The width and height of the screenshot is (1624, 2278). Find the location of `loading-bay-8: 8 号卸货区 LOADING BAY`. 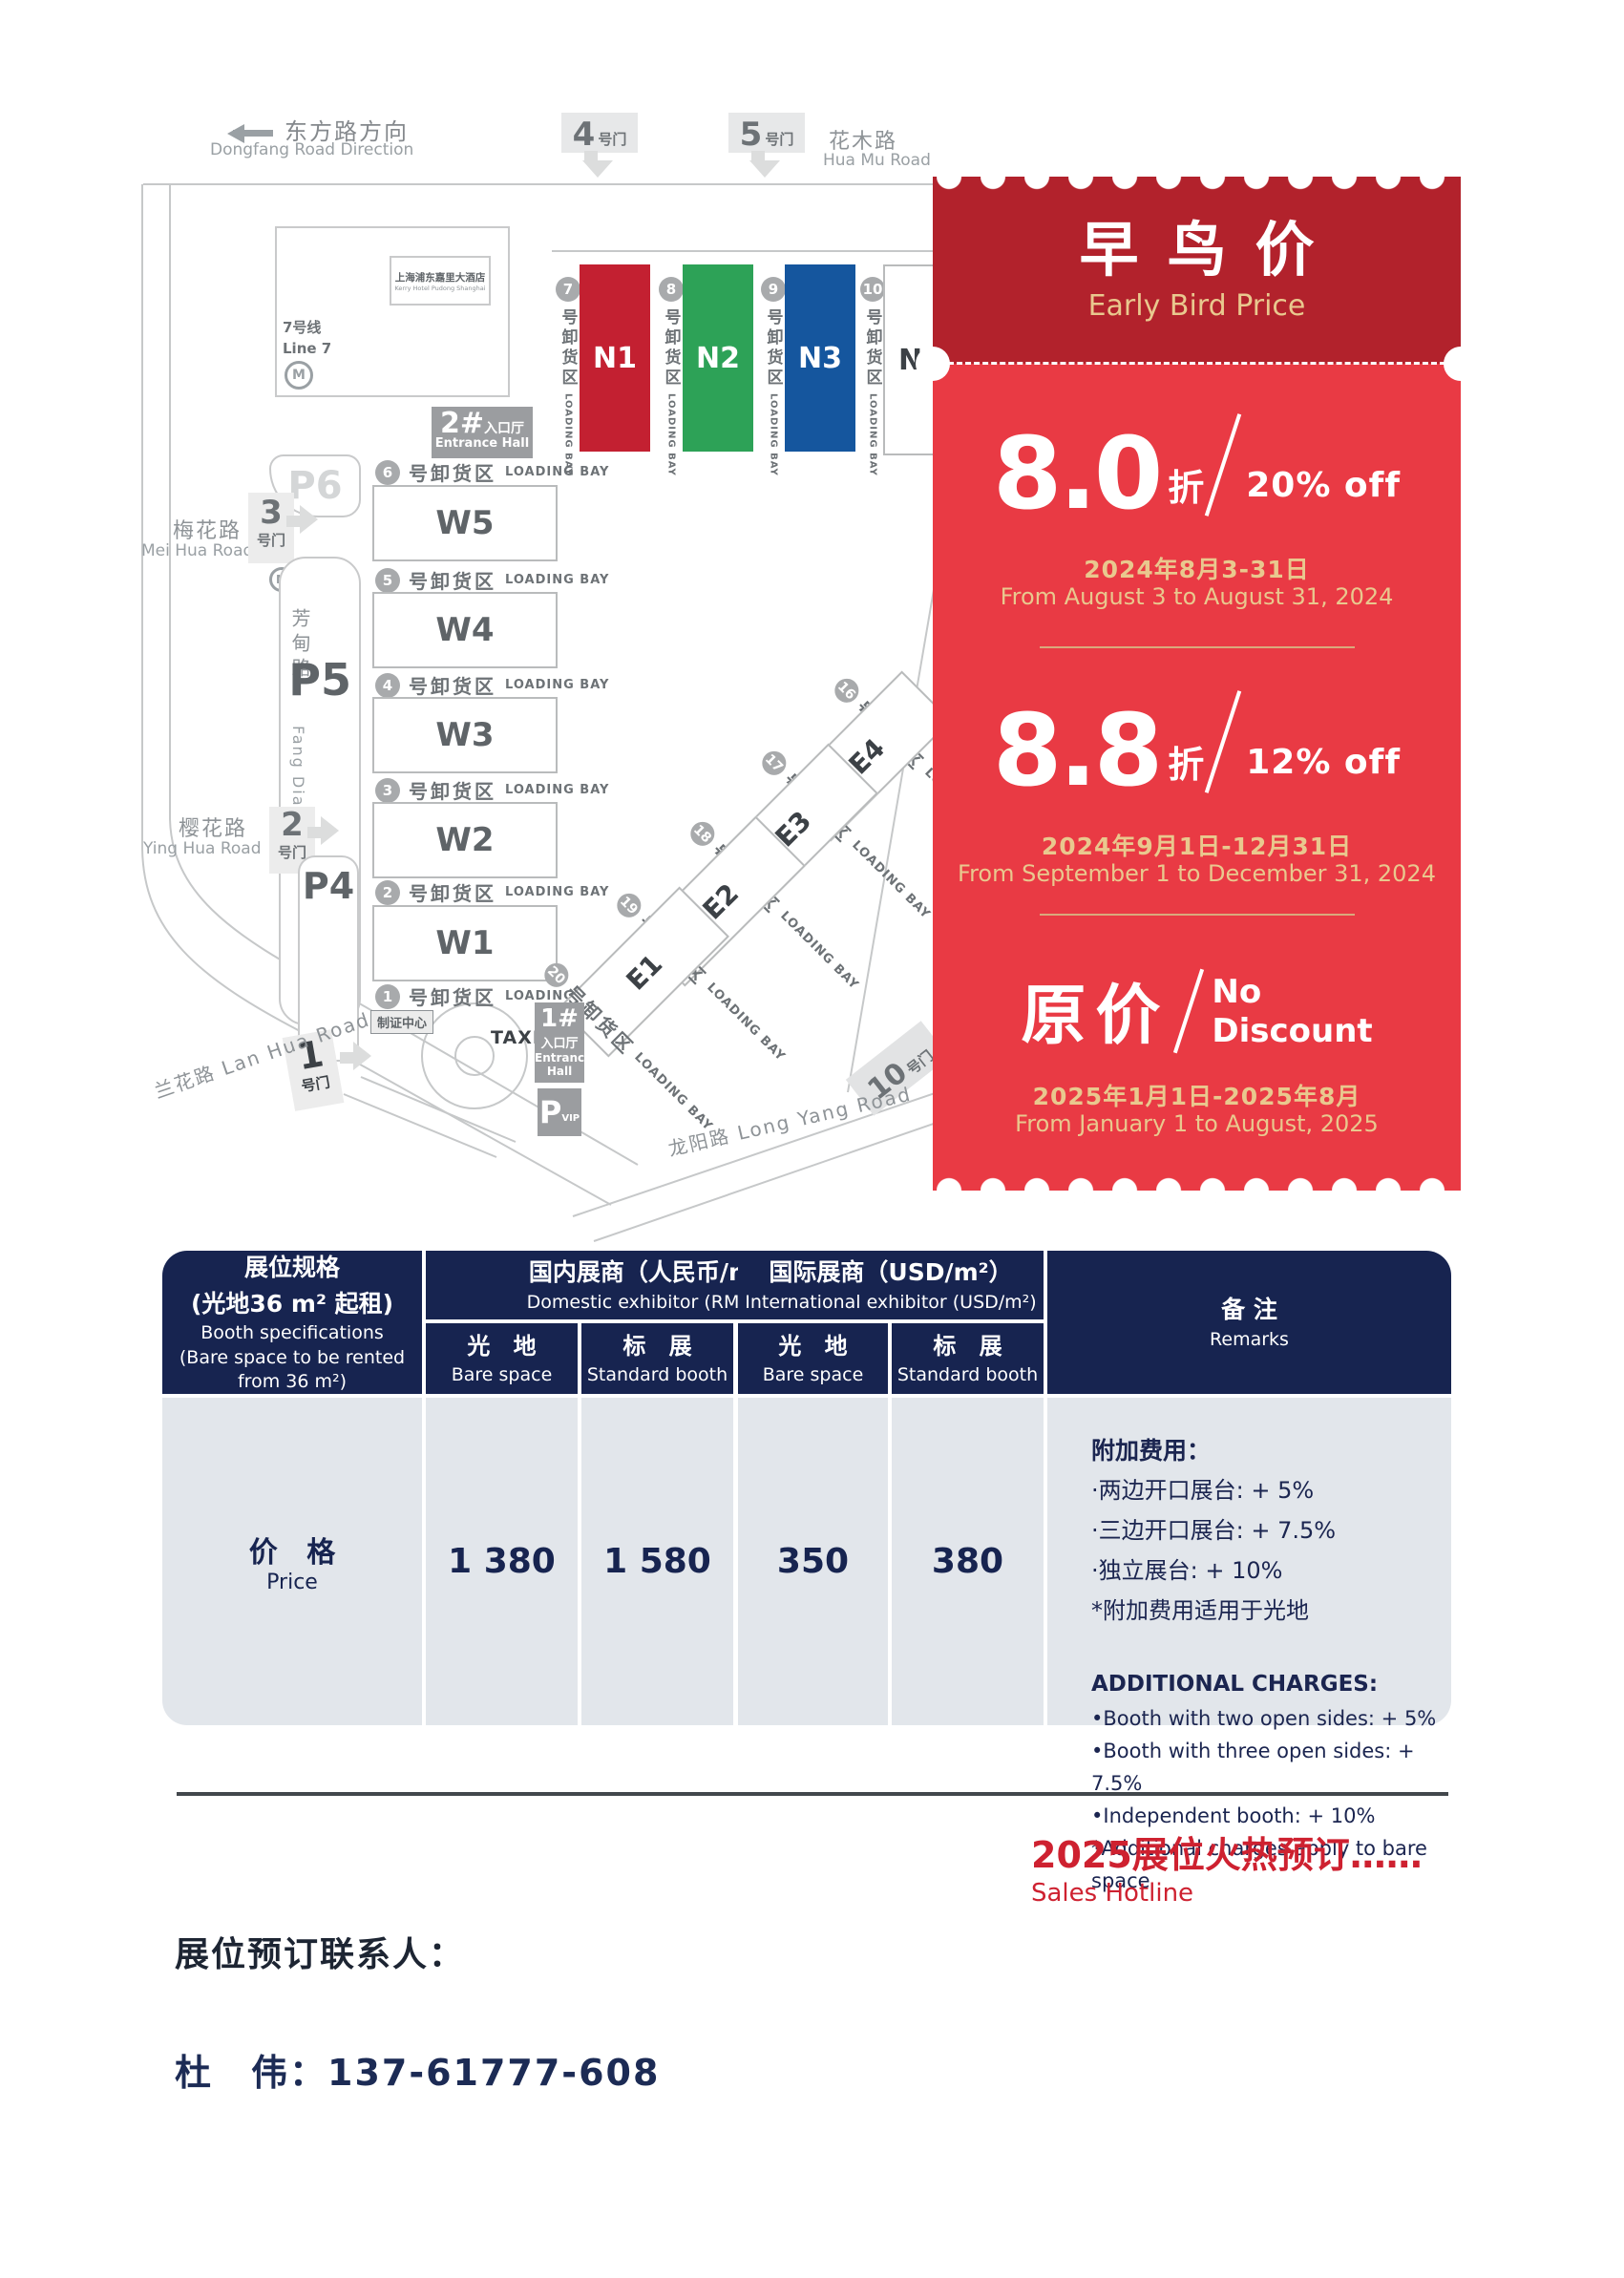

loading-bay-8: 8 号卸货区 LOADING BAY is located at coordinates (671, 376).